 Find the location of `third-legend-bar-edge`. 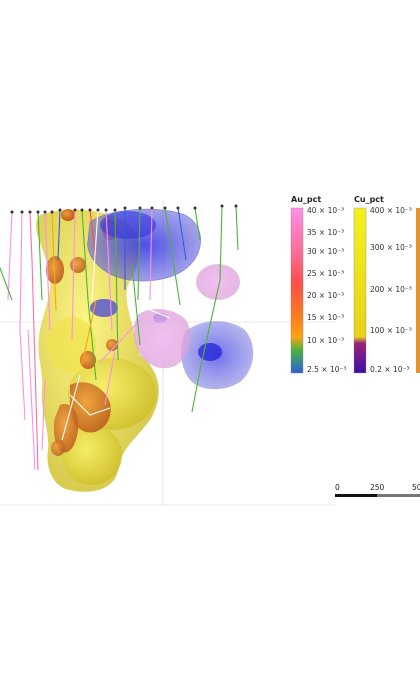

third-legend-bar-edge is located at coordinates (418, 290).